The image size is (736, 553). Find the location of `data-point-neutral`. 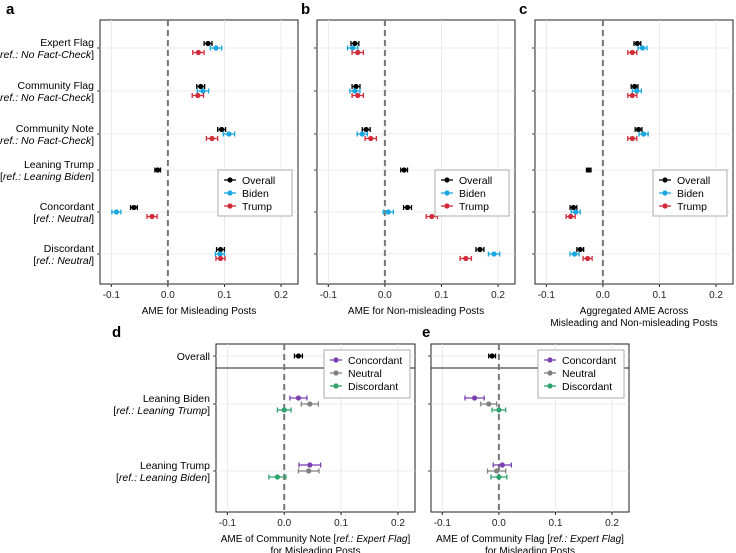

data-point-neutral is located at coordinates (496, 471).